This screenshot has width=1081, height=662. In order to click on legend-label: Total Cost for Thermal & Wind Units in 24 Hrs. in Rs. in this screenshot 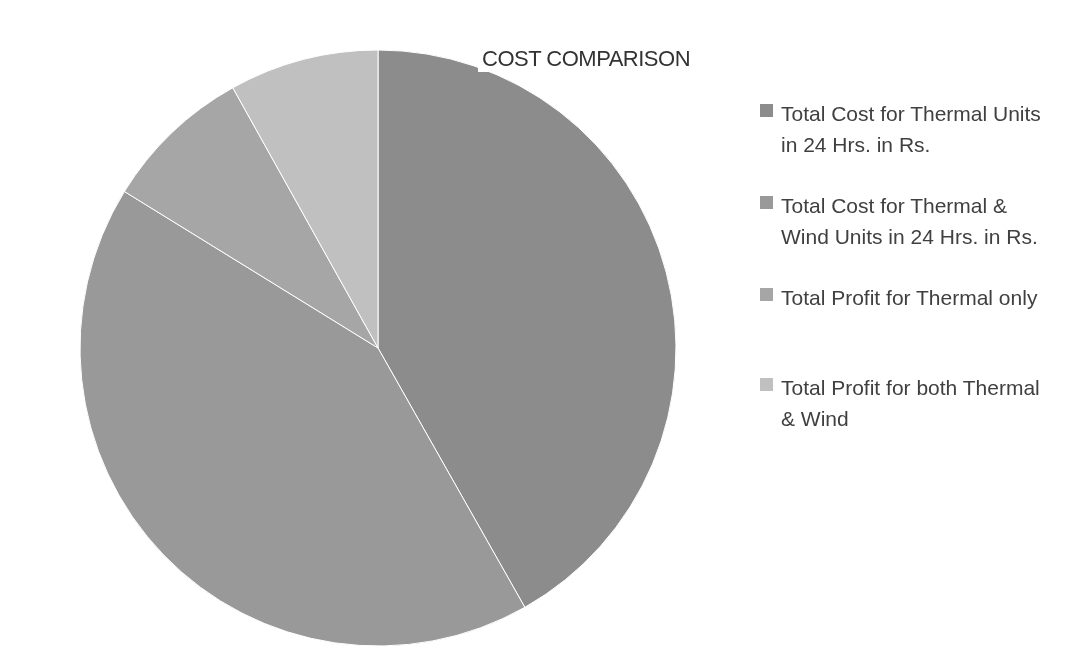, I will do `click(910, 221)`.